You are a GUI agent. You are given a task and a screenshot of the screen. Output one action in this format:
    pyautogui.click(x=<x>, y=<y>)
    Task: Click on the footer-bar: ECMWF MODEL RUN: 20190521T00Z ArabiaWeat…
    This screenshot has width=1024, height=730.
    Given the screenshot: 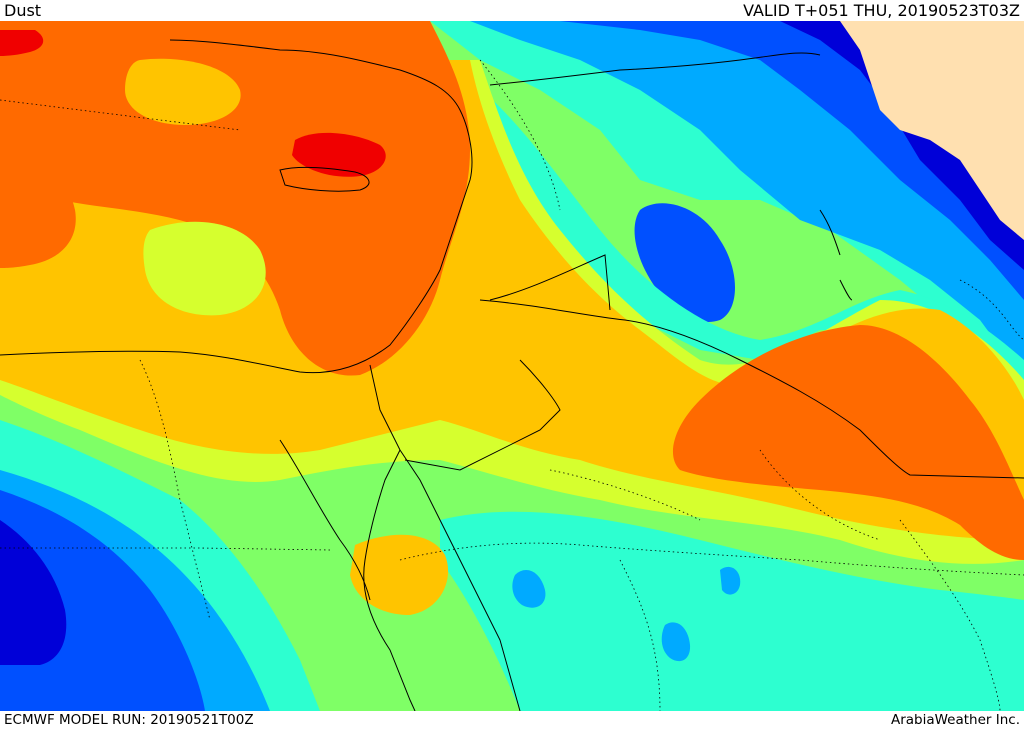 What is the action you would take?
    pyautogui.click(x=512, y=720)
    